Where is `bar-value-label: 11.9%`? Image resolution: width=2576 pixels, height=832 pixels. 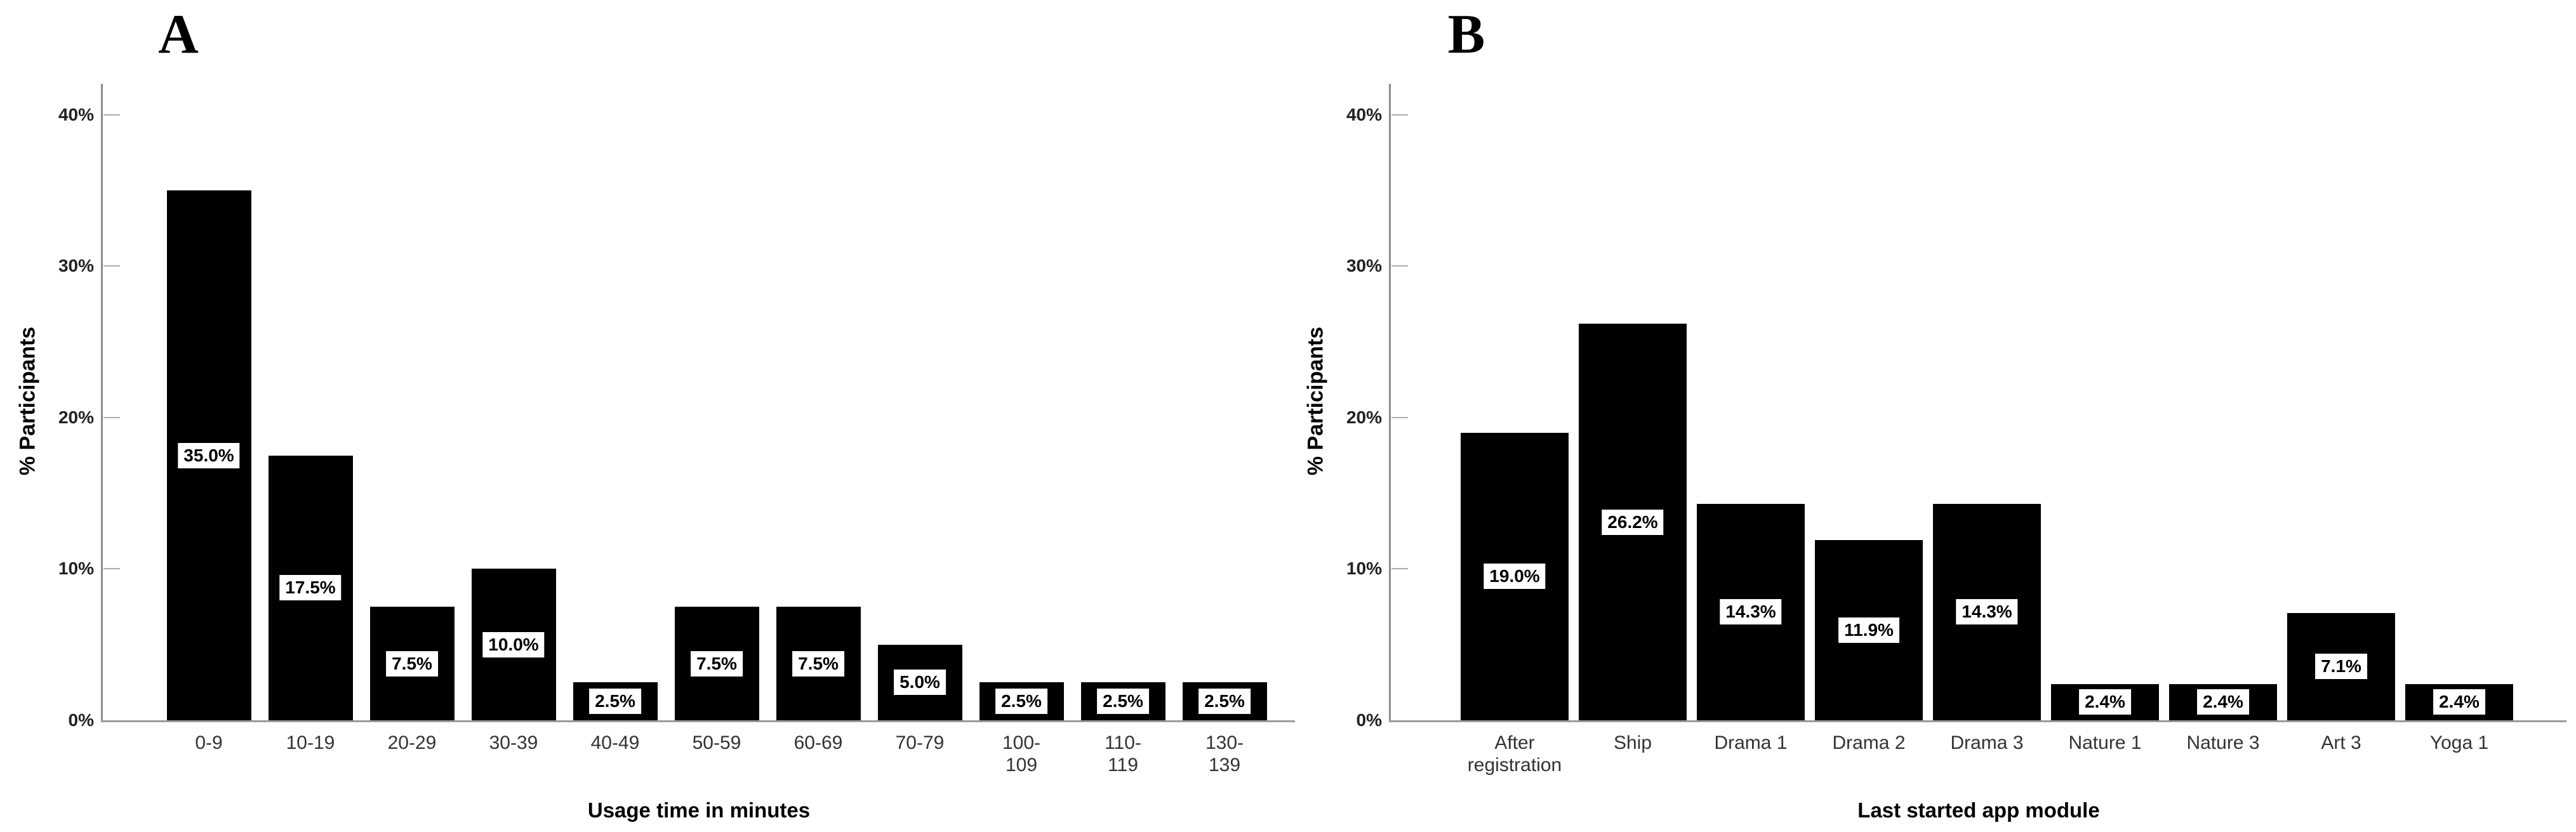
bar-value-label: 11.9% is located at coordinates (1868, 630).